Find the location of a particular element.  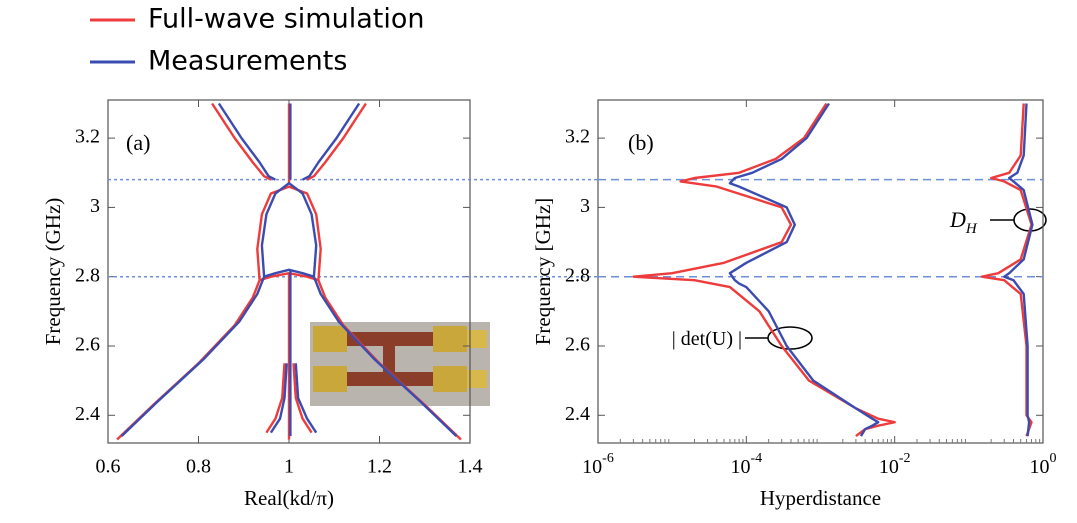

panel-label: (b) is located at coordinates (641, 142).